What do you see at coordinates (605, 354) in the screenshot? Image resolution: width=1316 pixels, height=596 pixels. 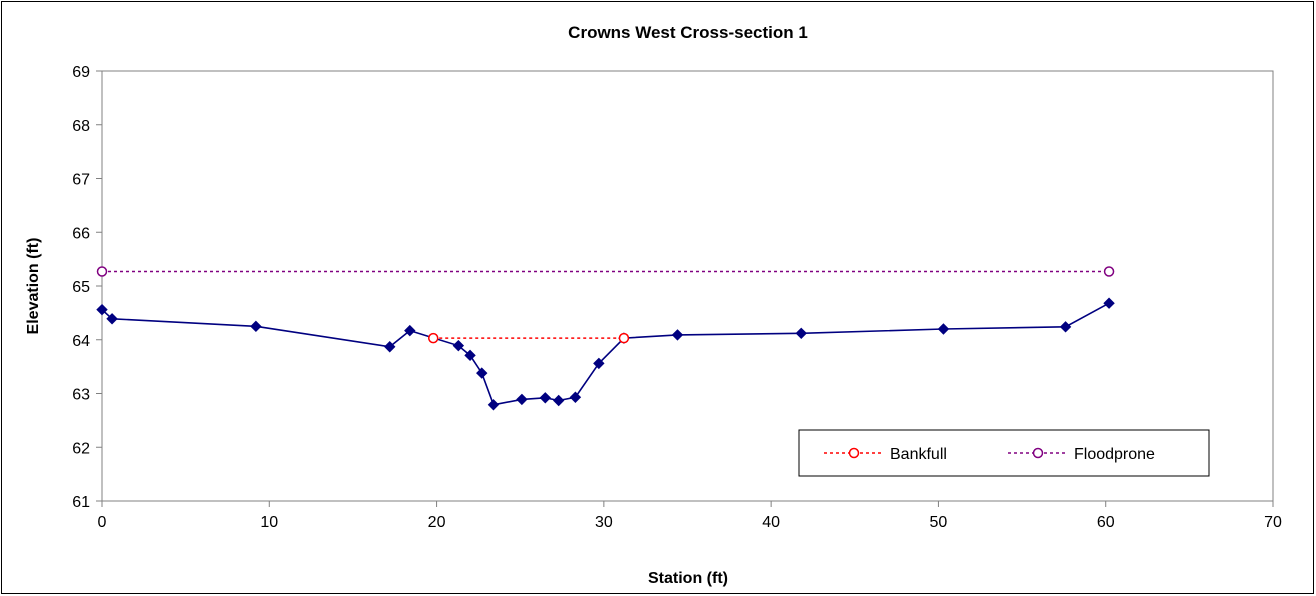 I see `series-line-ground` at bounding box center [605, 354].